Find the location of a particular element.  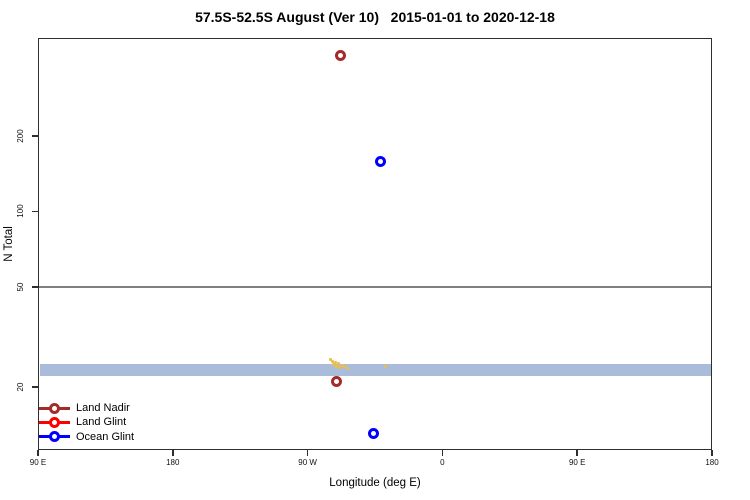

legend: Land Nadir Land Glint Ocean Glint is located at coordinates (113, 422).